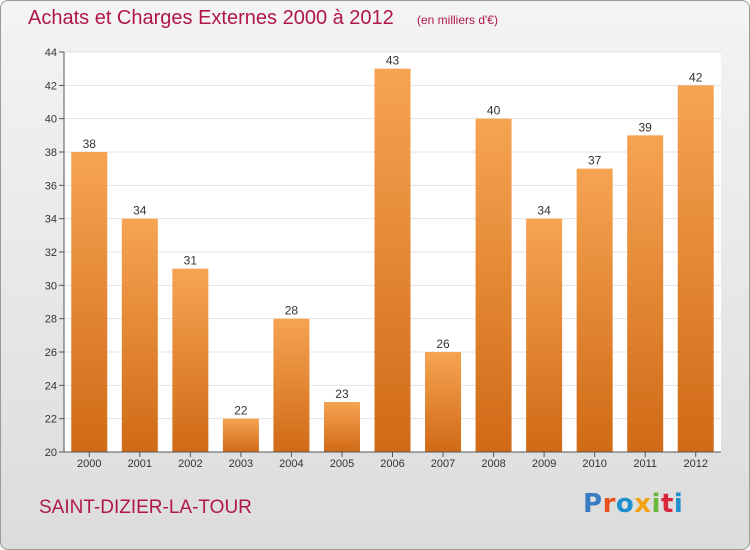  I want to click on data-label-2012: 42, so click(696, 77).